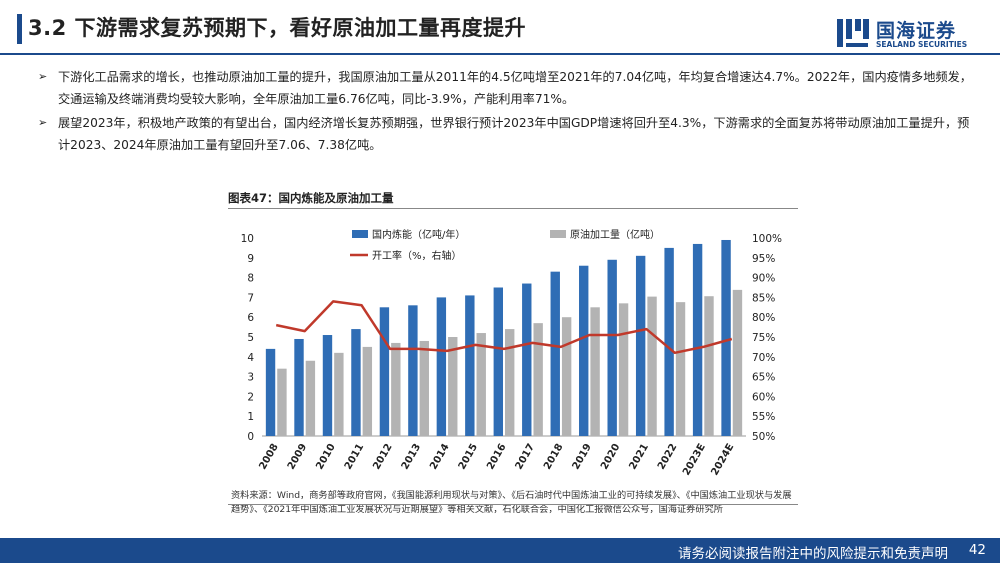  What do you see at coordinates (439, 457) in the screenshot?
I see `x-tick-label: 2014` at bounding box center [439, 457].